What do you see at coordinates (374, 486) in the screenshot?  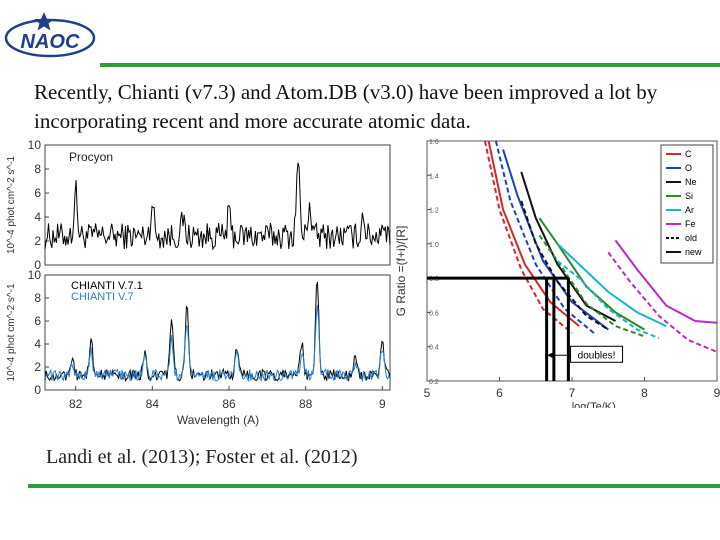 I see `bottom-accent-bar` at bounding box center [374, 486].